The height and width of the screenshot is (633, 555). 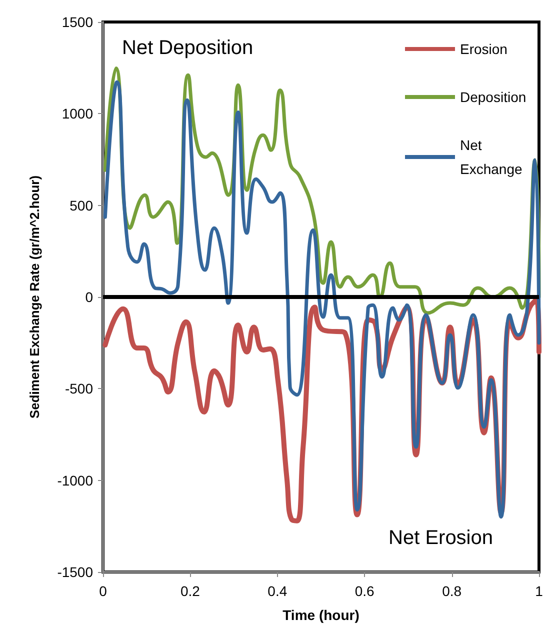 I want to click on y-axis-title: Sediment Exchange Rate (gr/m^2.hour), so click(x=34, y=297).